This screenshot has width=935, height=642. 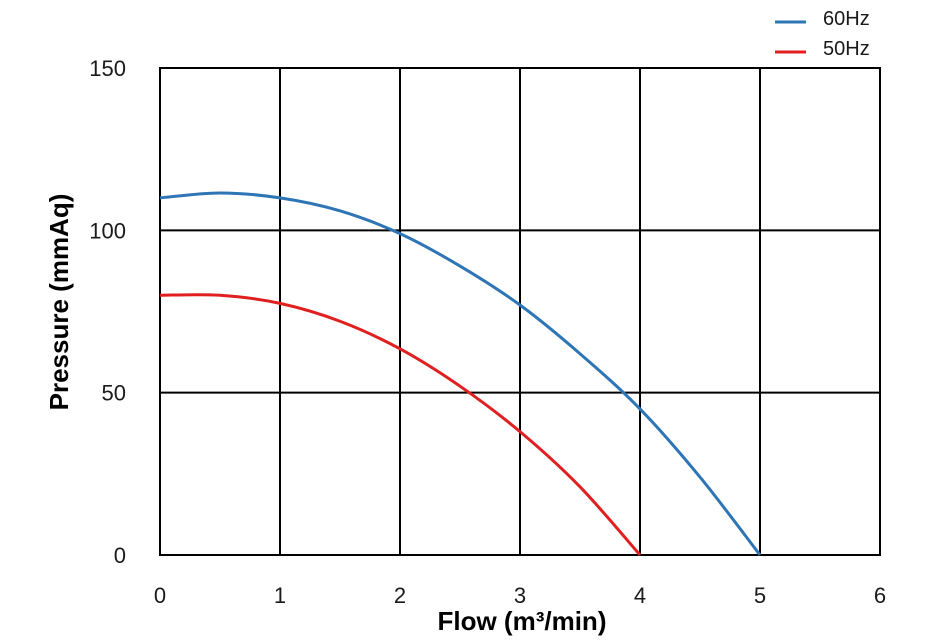 What do you see at coordinates (160, 595) in the screenshot?
I see `x-tick-label: 0` at bounding box center [160, 595].